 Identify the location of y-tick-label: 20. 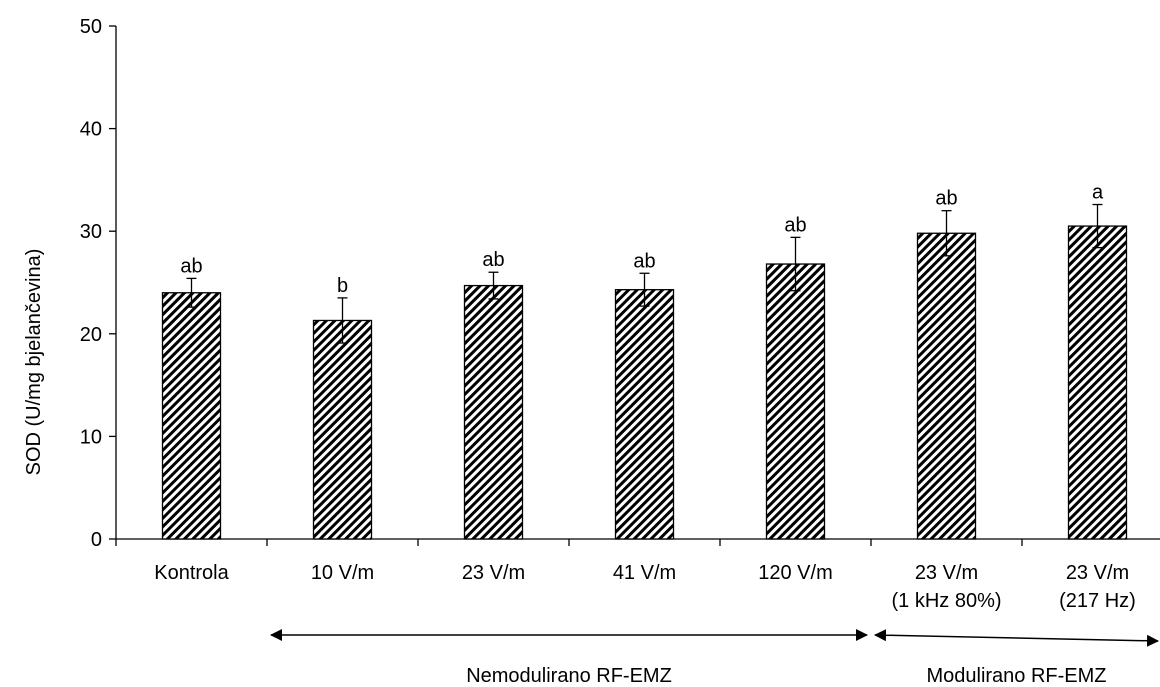
(91, 335).